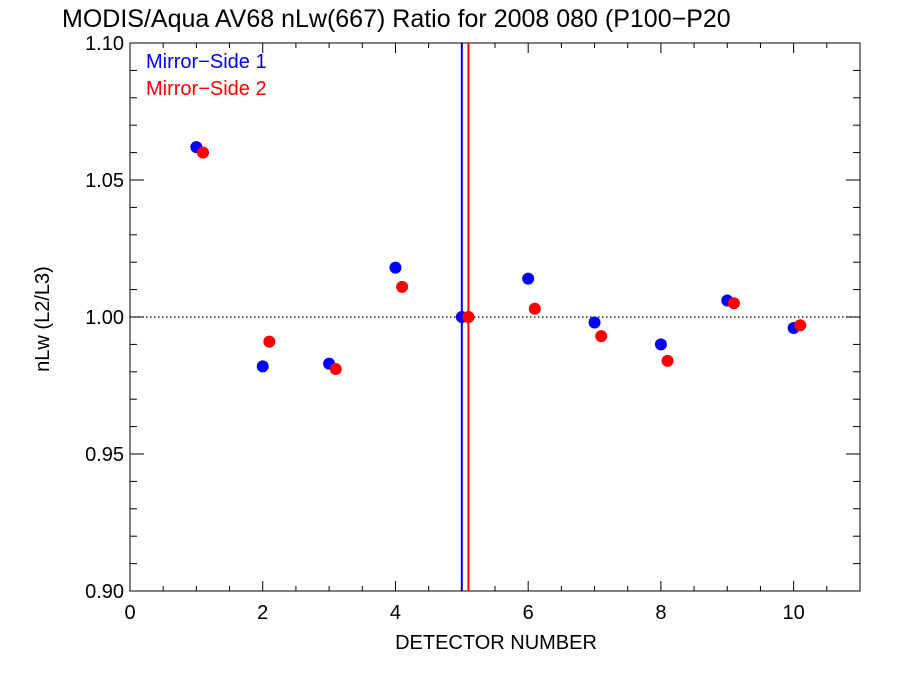  What do you see at coordinates (104, 318) in the screenshot?
I see `y-tick-label: 1.00` at bounding box center [104, 318].